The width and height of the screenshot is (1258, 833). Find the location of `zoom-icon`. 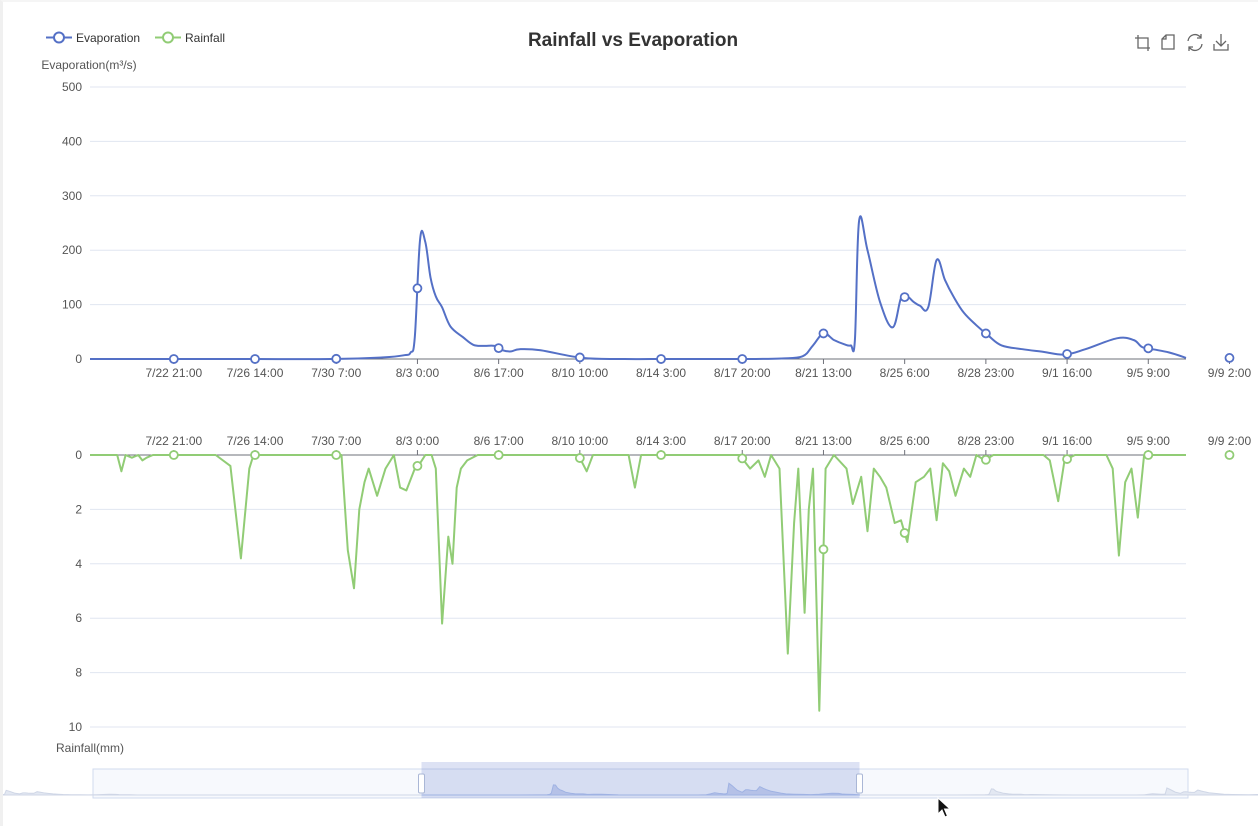

zoom-icon is located at coordinates (1143, 42).